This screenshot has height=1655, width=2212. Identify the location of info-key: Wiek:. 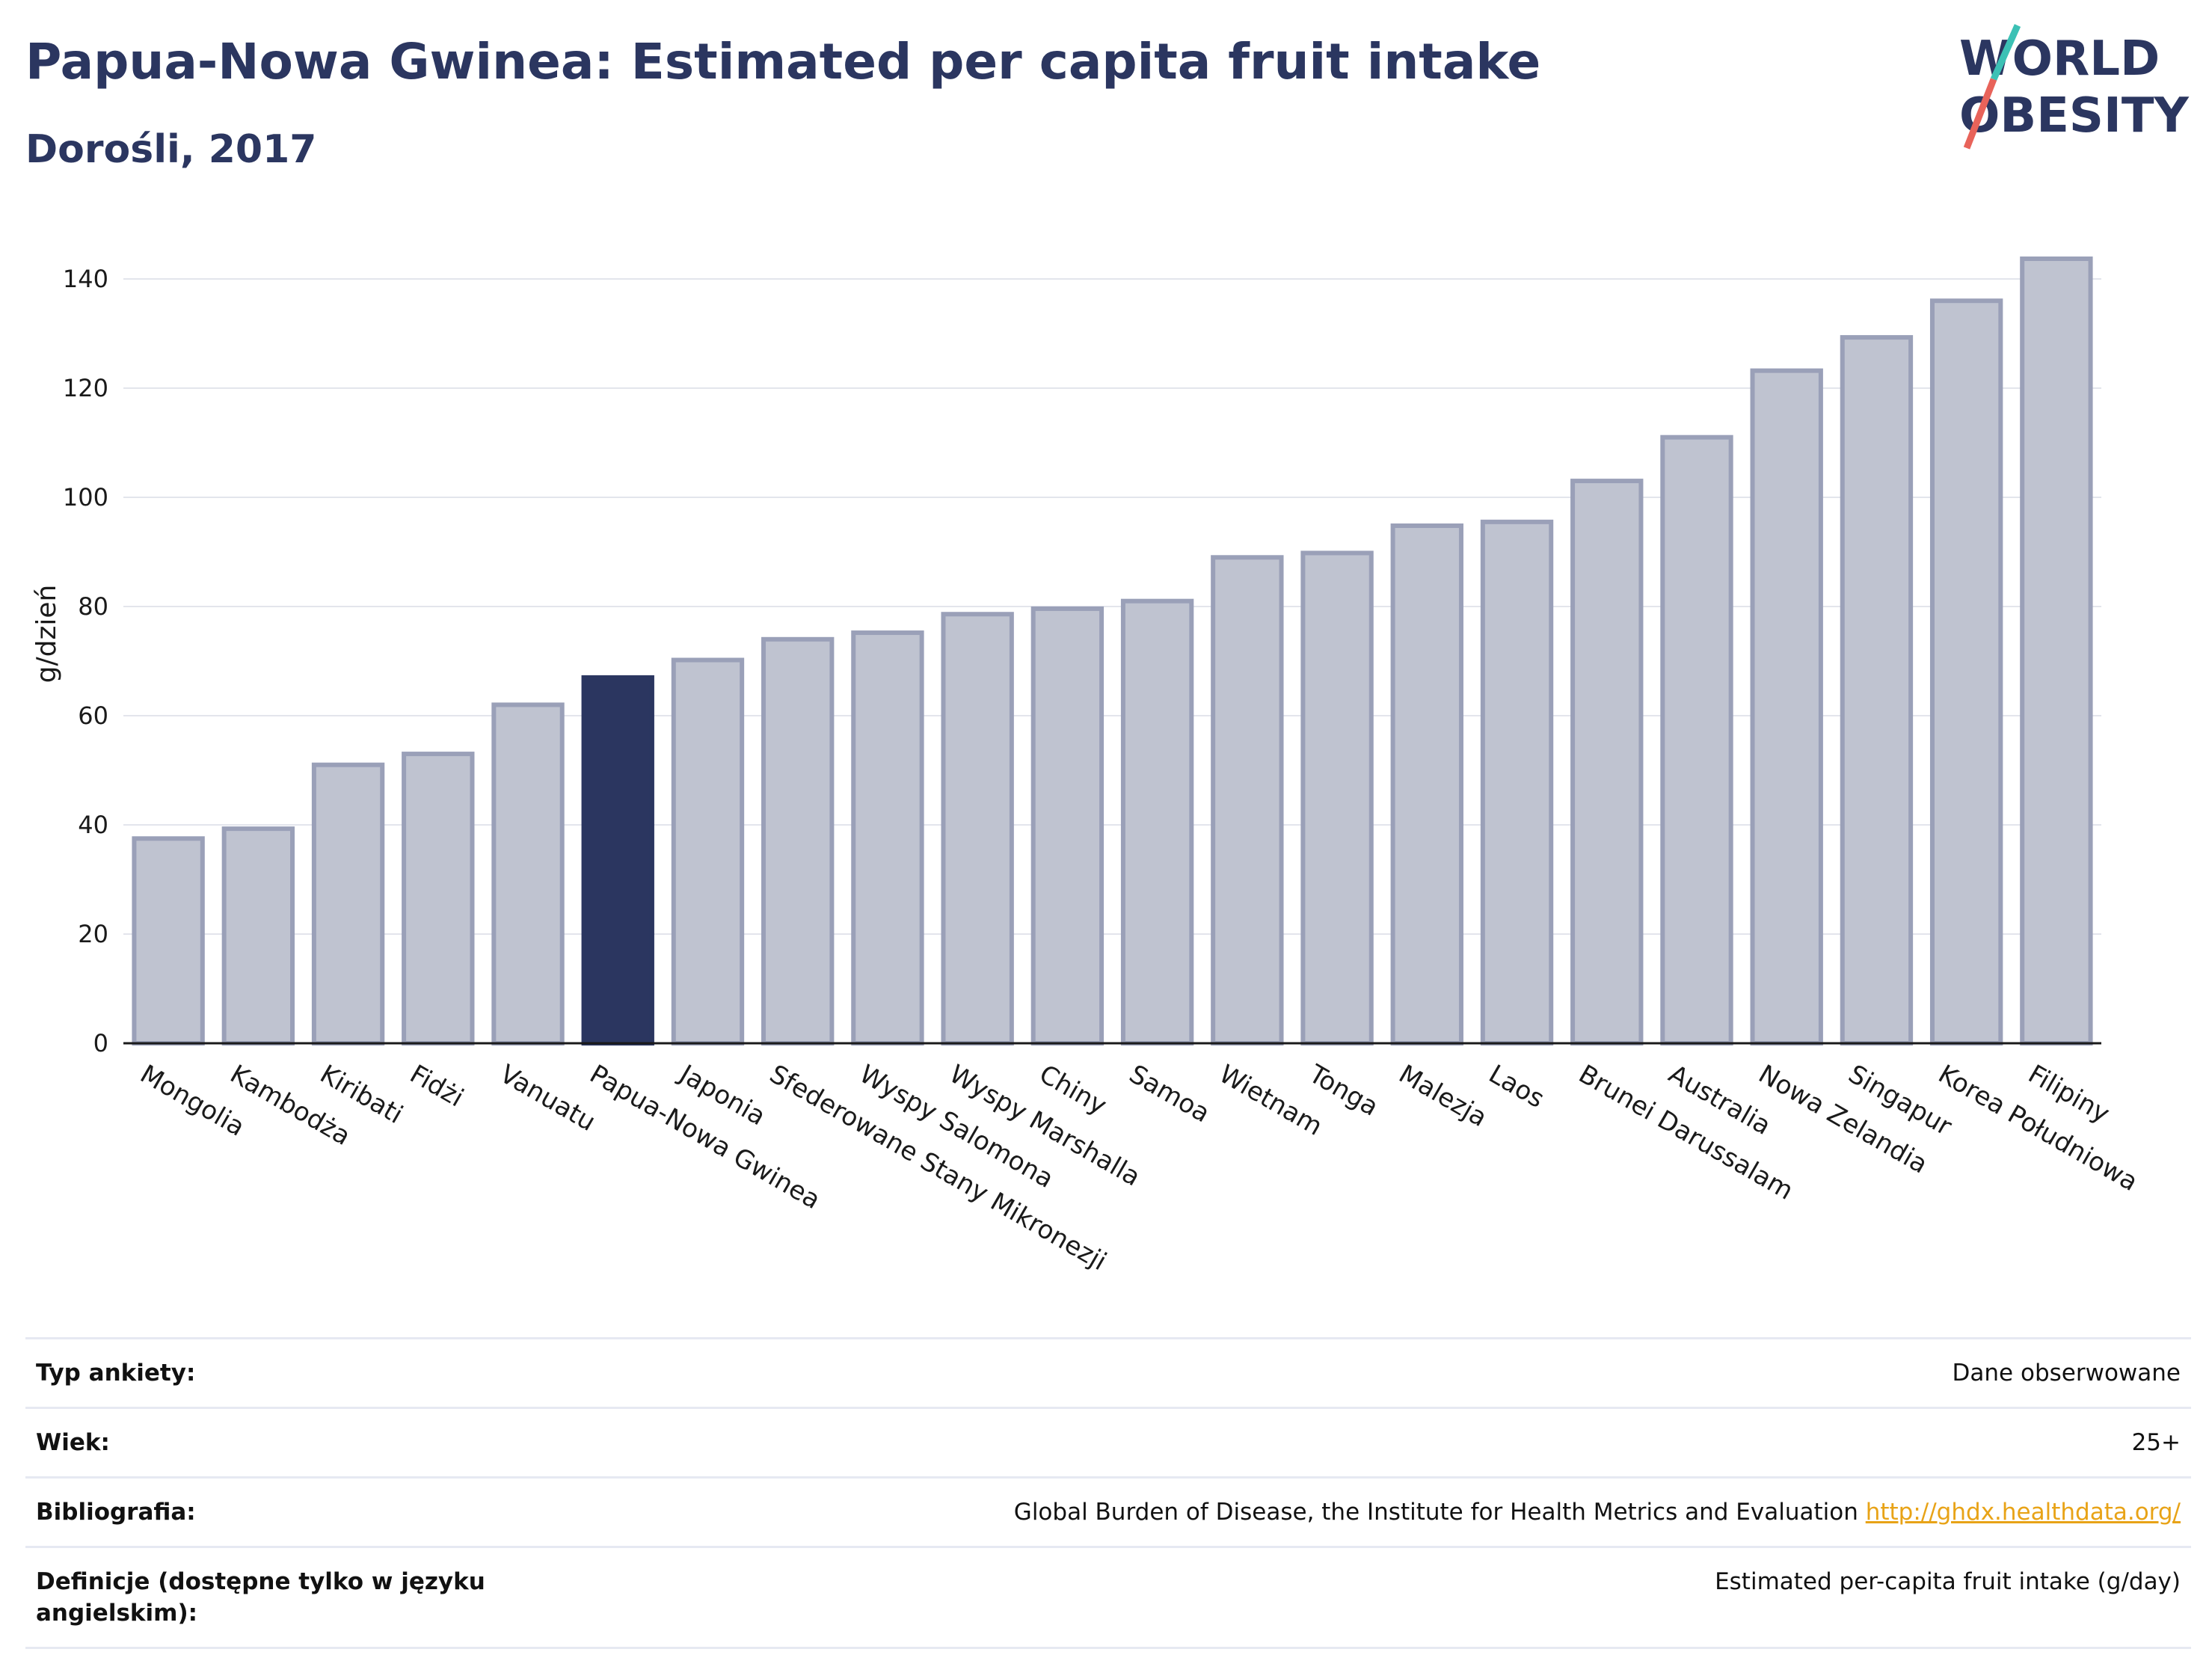
(73, 1442).